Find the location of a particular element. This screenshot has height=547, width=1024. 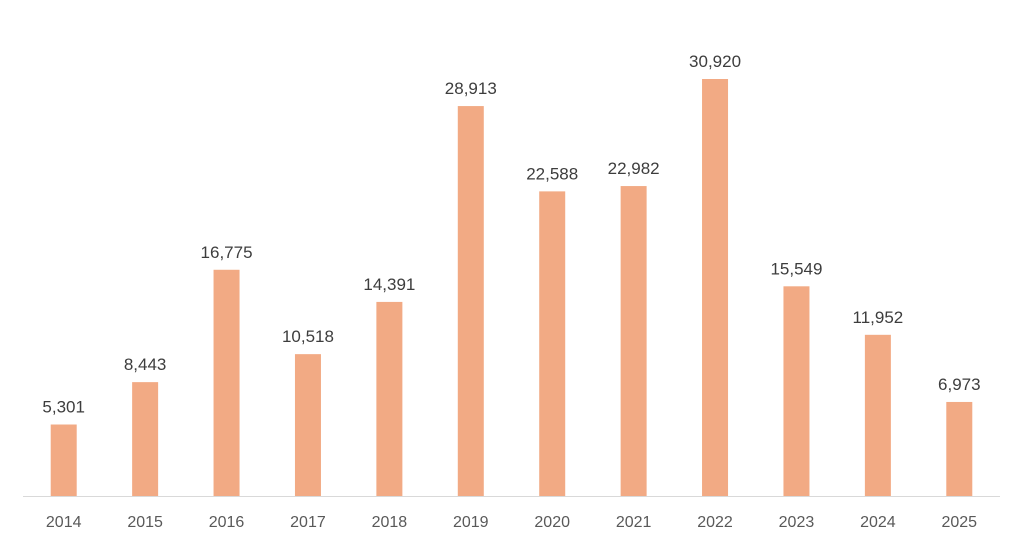

bar-2018 is located at coordinates (389, 398).